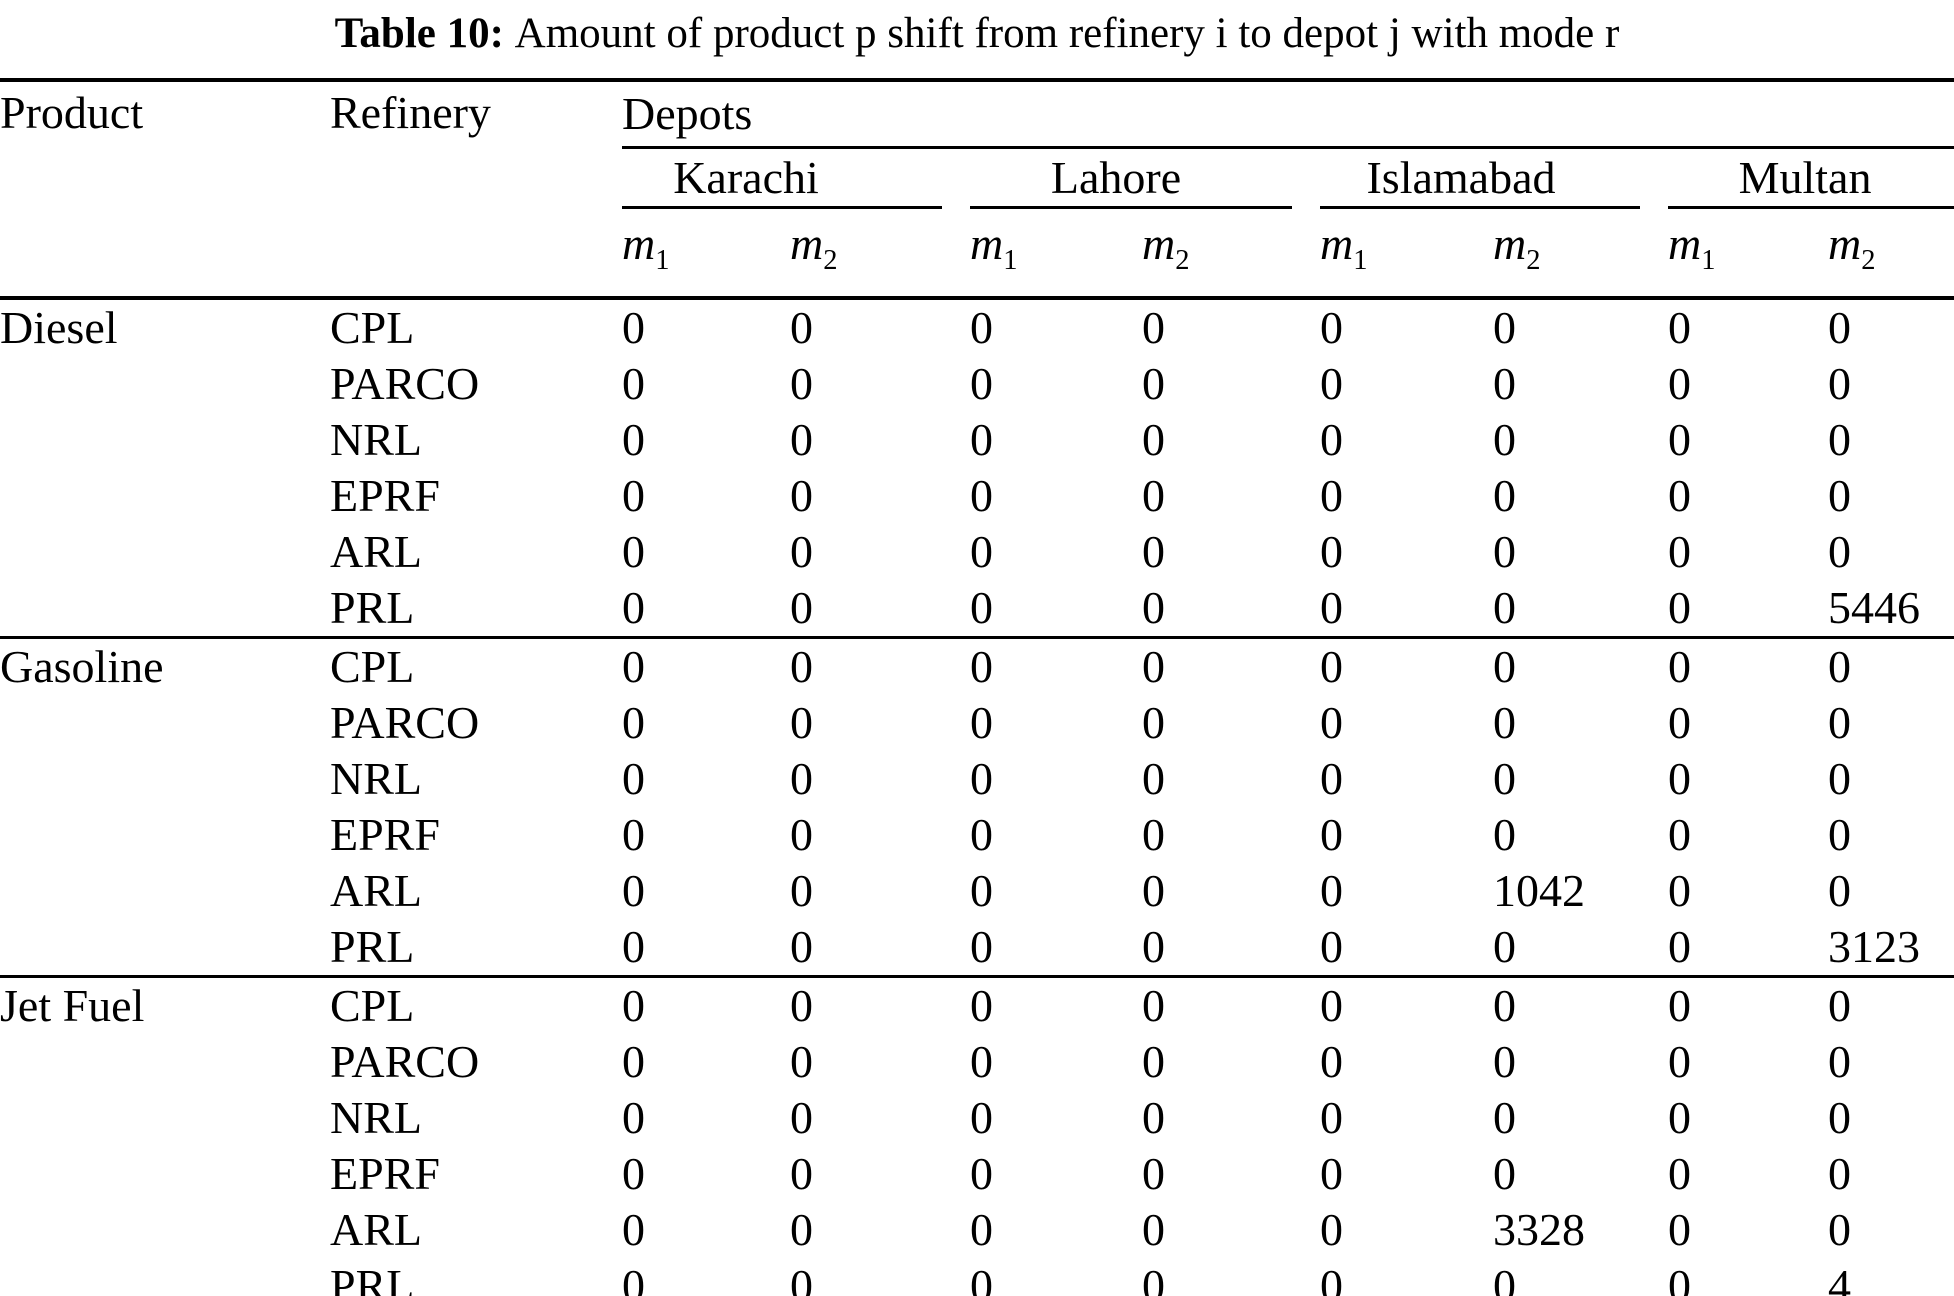 The height and width of the screenshot is (1296, 1954). I want to click on depot-header-lahore: Lahore, so click(1145, 178).